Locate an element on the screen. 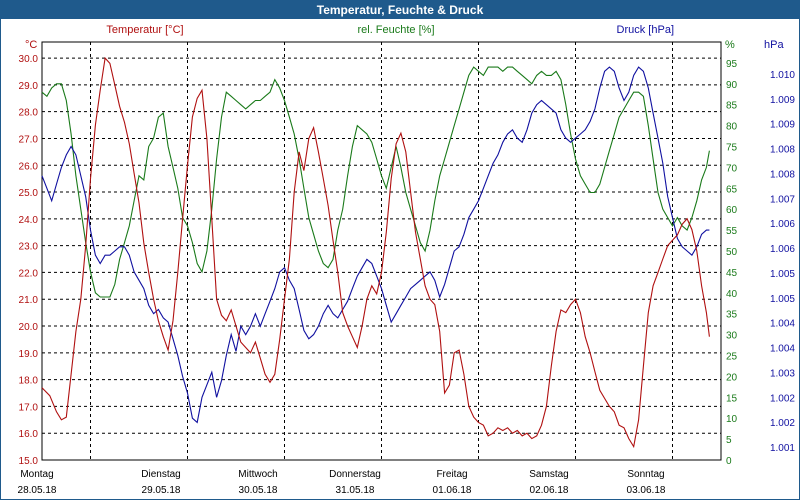  pressure-unit-label: hPa is located at coordinates (774, 45).